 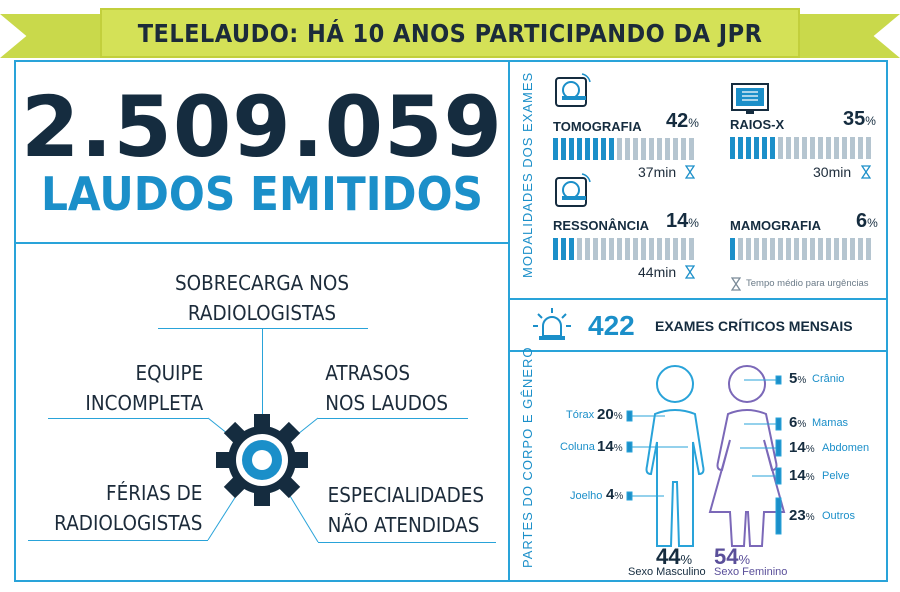 What do you see at coordinates (128, 508) in the screenshot?
I see `challenge-left-lower: FÉRIAS DE RADIOLOGISTAS` at bounding box center [128, 508].